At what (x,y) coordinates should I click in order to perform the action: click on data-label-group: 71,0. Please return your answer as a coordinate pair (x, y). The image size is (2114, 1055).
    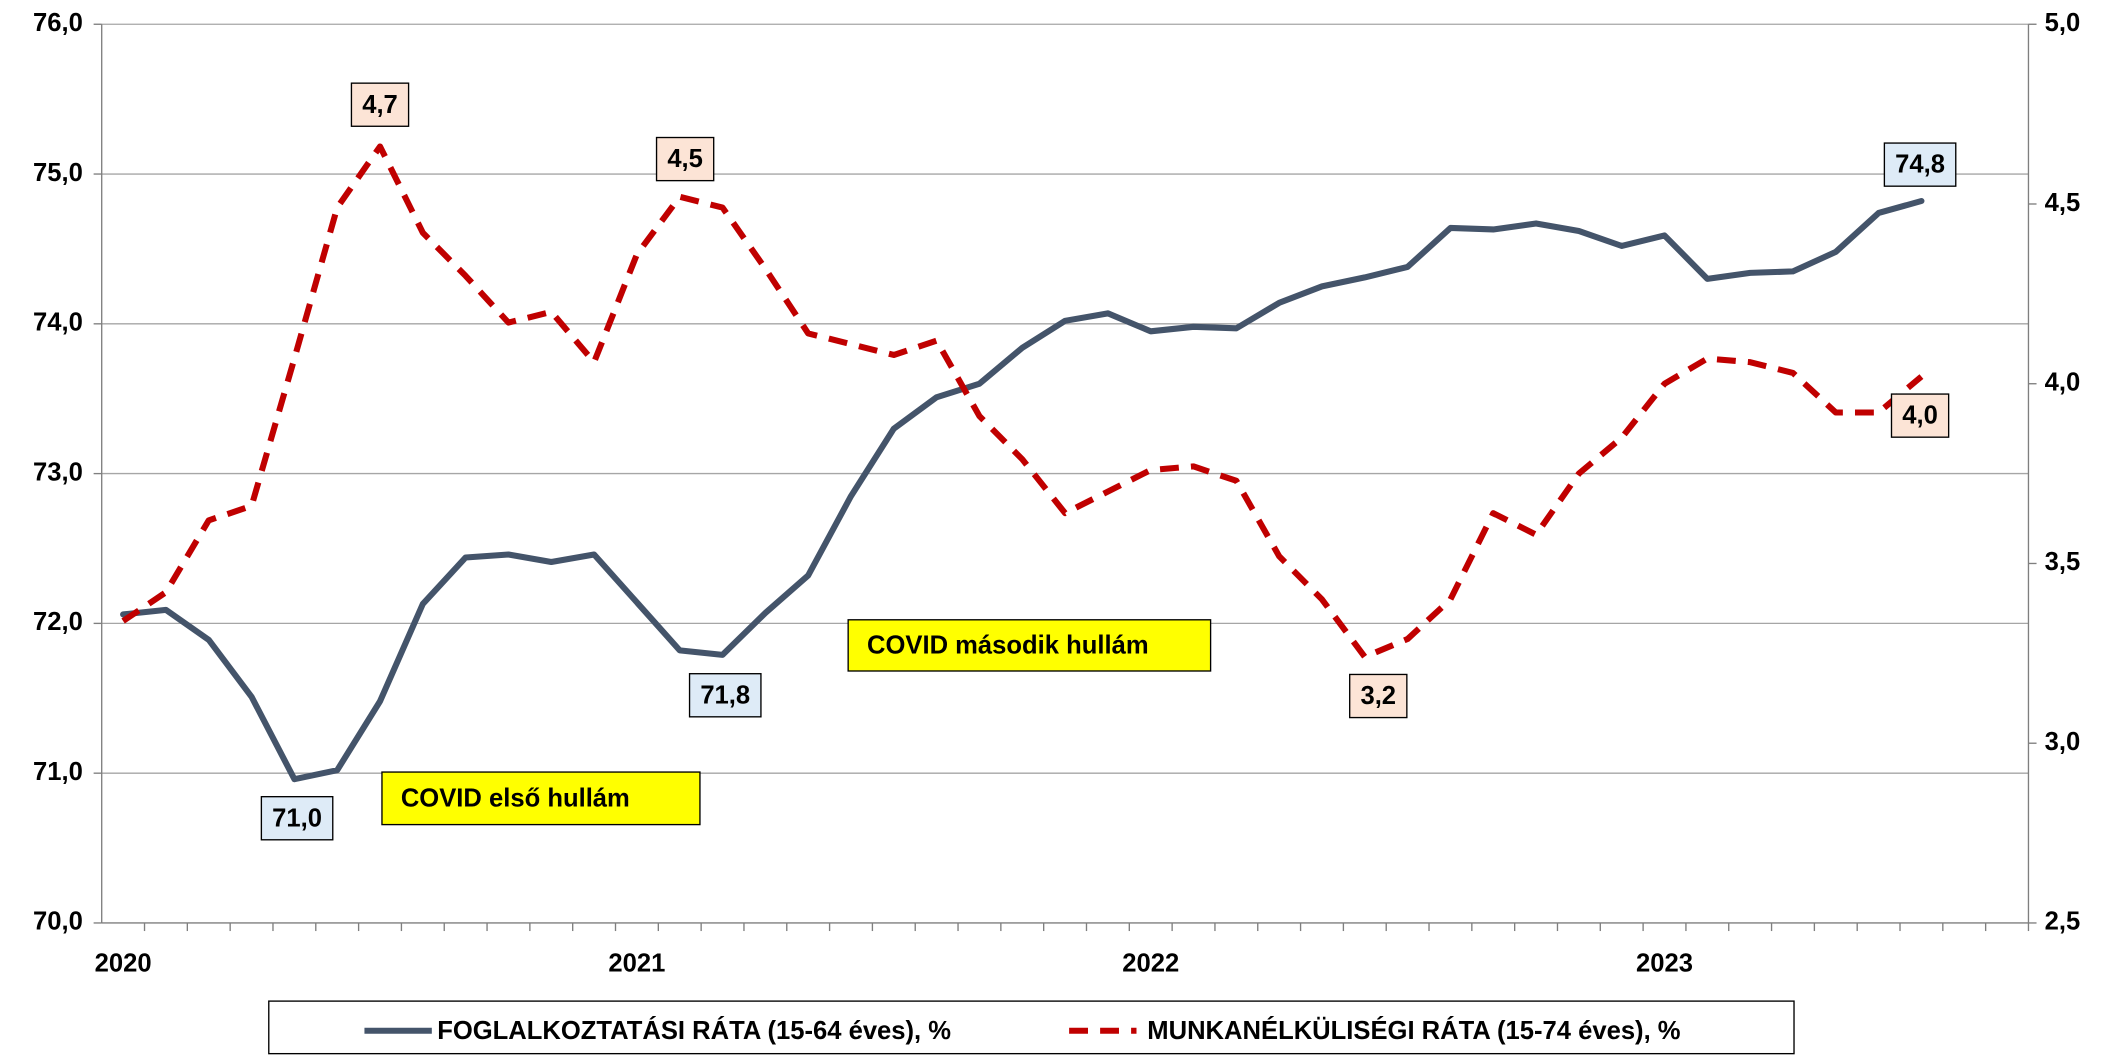
    Looking at the image, I should click on (297, 818).